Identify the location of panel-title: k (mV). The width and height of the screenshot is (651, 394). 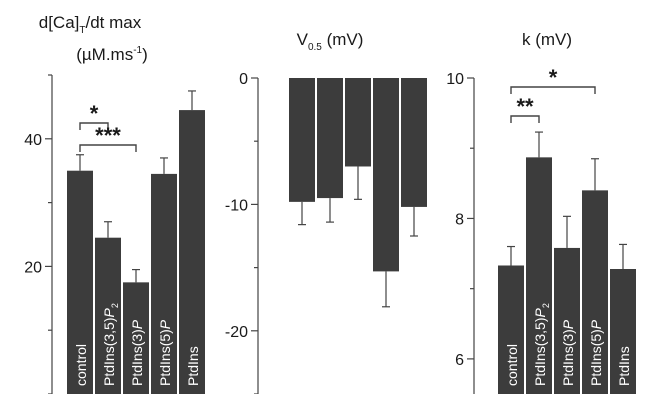
(547, 39).